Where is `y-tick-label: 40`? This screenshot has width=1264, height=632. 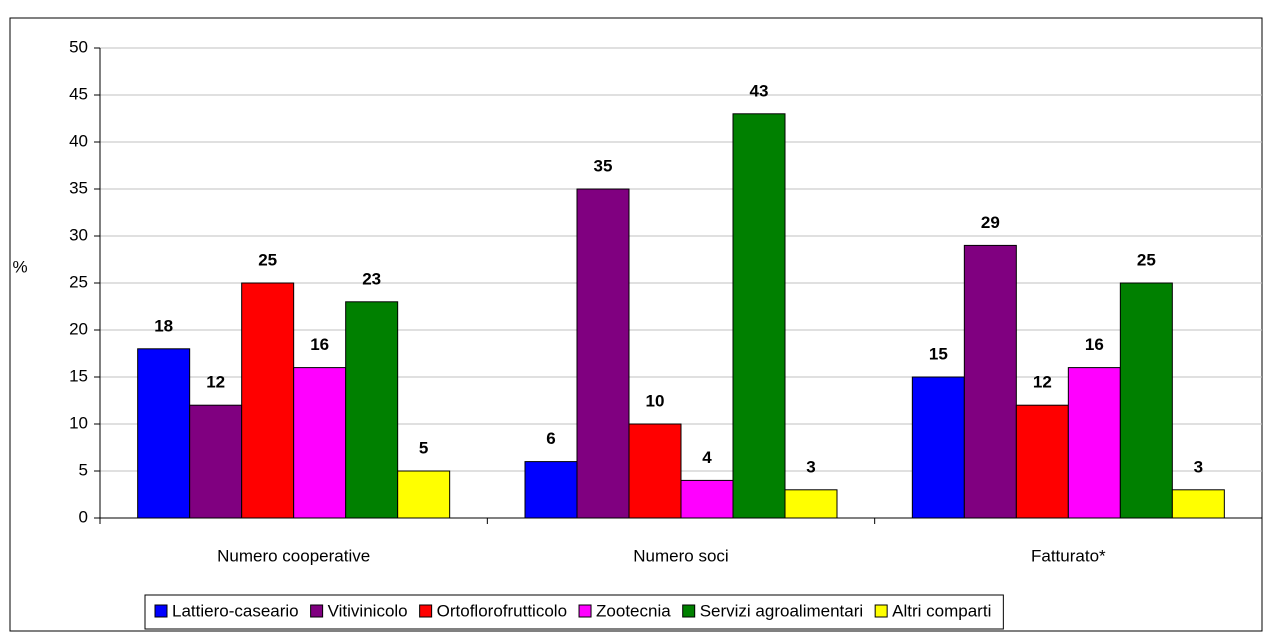
y-tick-label: 40 is located at coordinates (78, 140).